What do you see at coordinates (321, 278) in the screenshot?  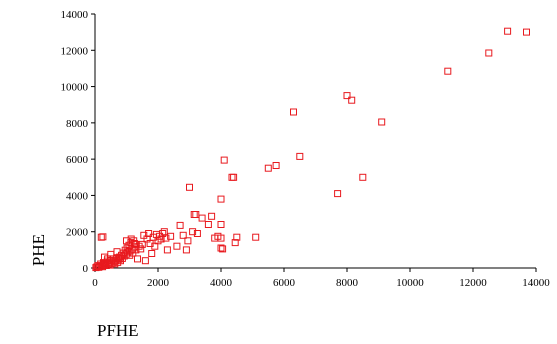 I see `x-axis-ticks: 0 2000 4000 6000 8000 10000 12000 14000` at bounding box center [321, 278].